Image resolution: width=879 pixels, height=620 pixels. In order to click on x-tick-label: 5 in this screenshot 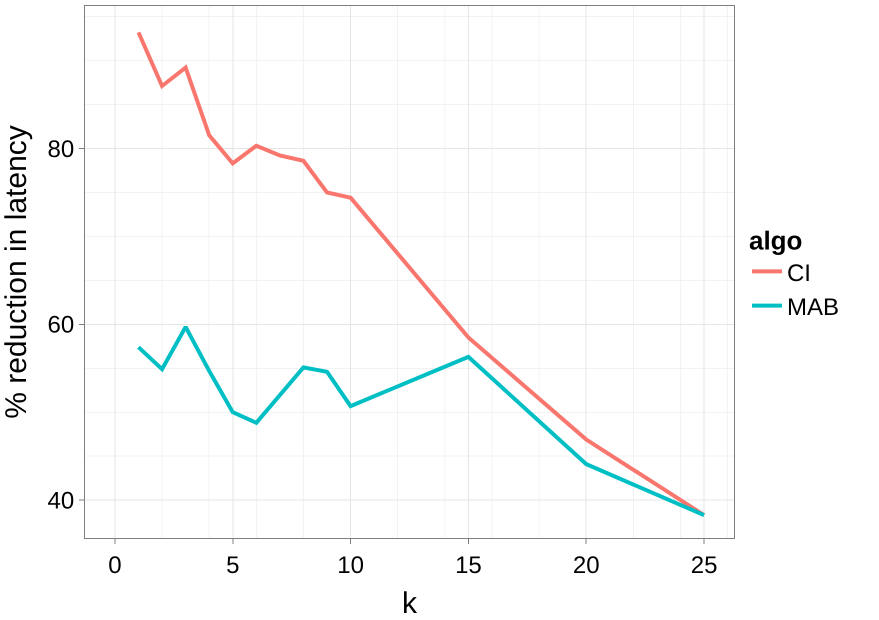, I will do `click(233, 565)`.